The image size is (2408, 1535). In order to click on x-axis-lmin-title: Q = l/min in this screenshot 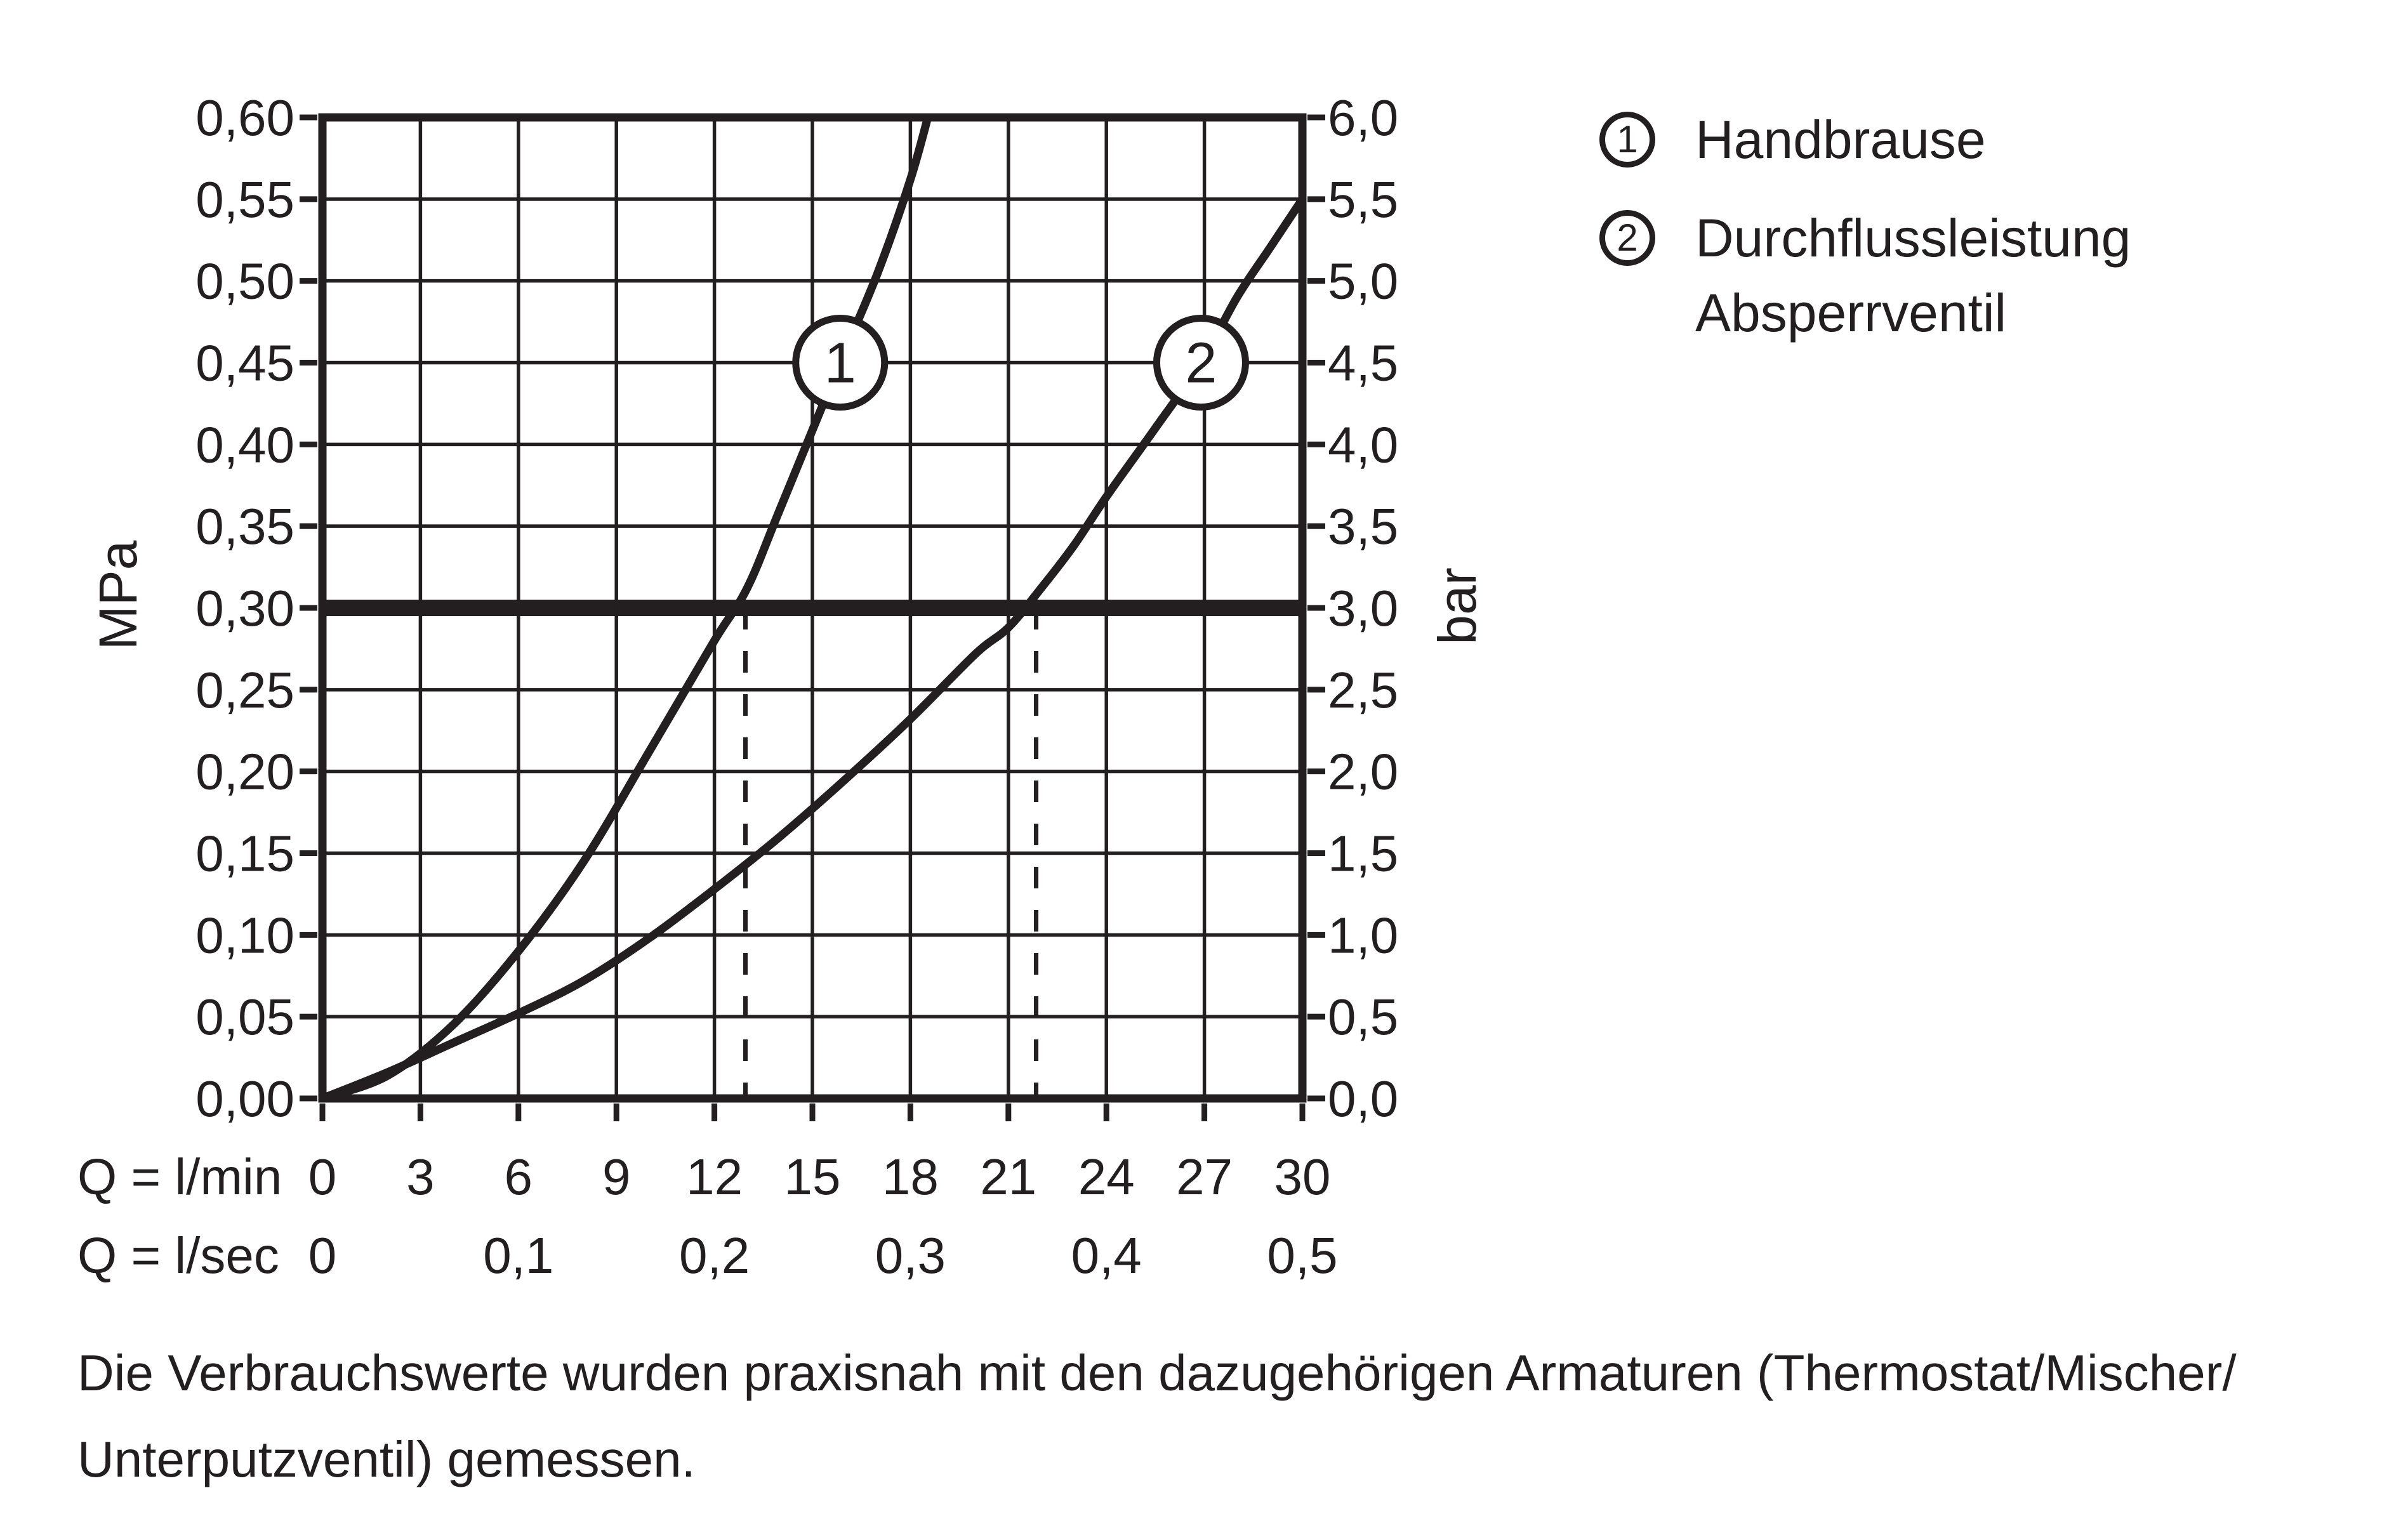, I will do `click(179, 1177)`.